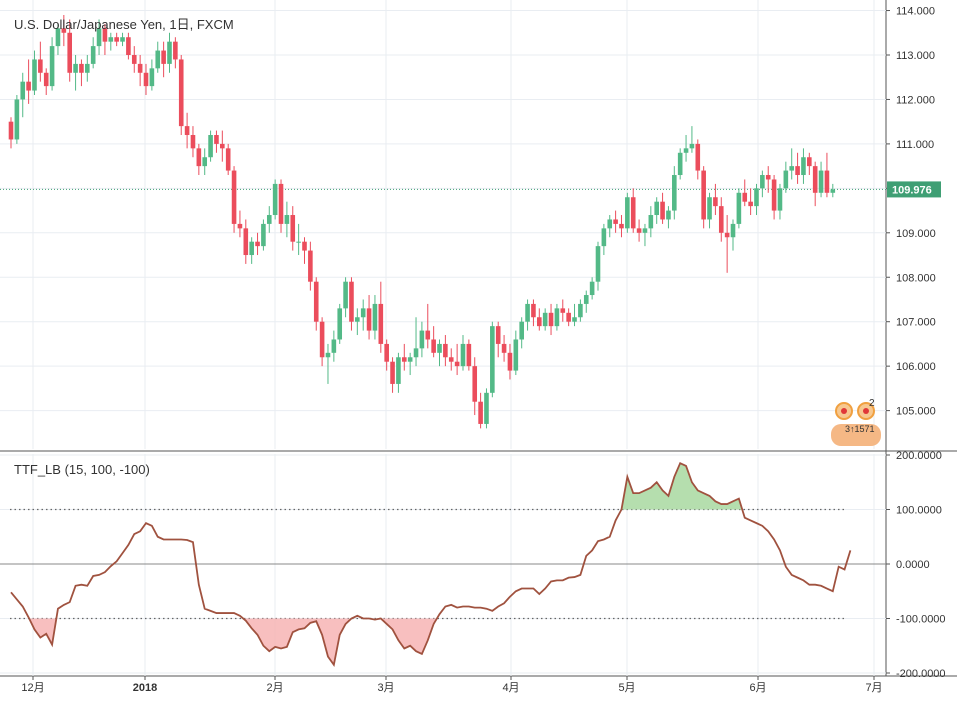  What do you see at coordinates (856, 435) in the screenshot?
I see `event-strip` at bounding box center [856, 435].